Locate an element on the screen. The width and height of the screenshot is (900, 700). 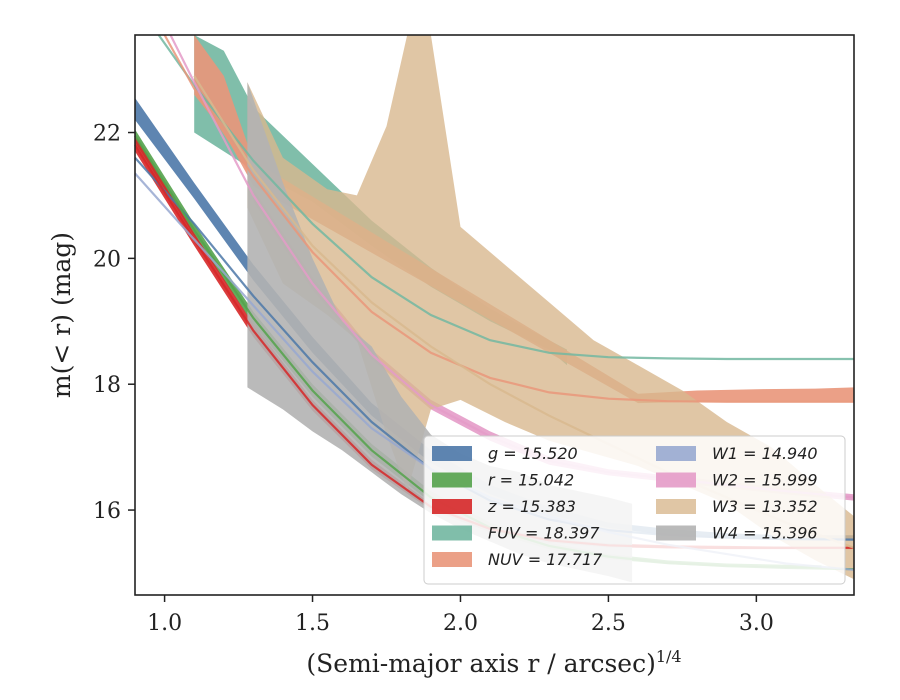
y-tick-label: 22 is located at coordinates (107, 134).